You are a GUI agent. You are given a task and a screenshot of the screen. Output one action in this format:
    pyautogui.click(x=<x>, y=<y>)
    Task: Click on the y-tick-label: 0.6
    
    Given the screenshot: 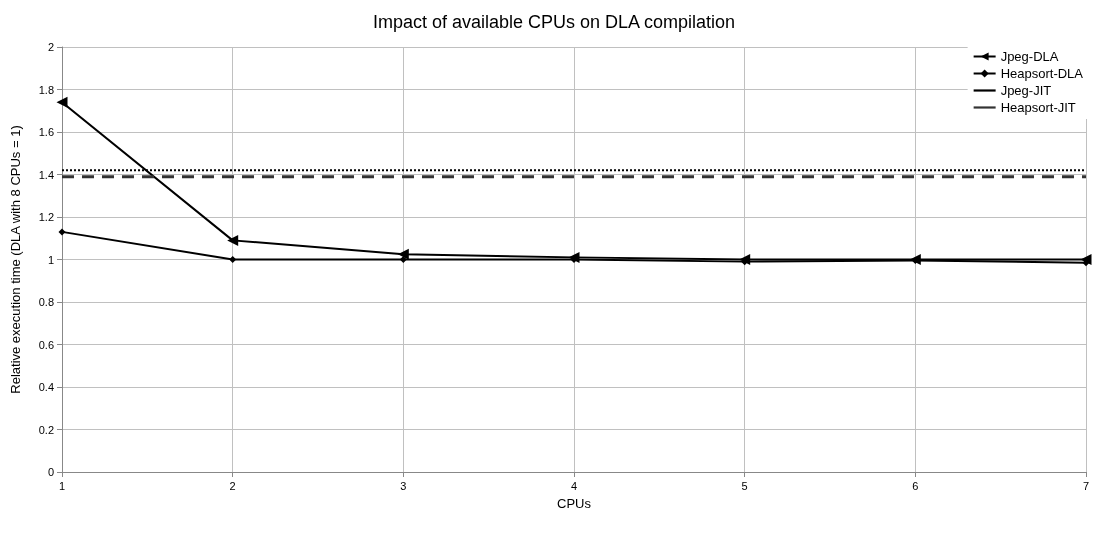 What is the action you would take?
    pyautogui.click(x=46, y=344)
    